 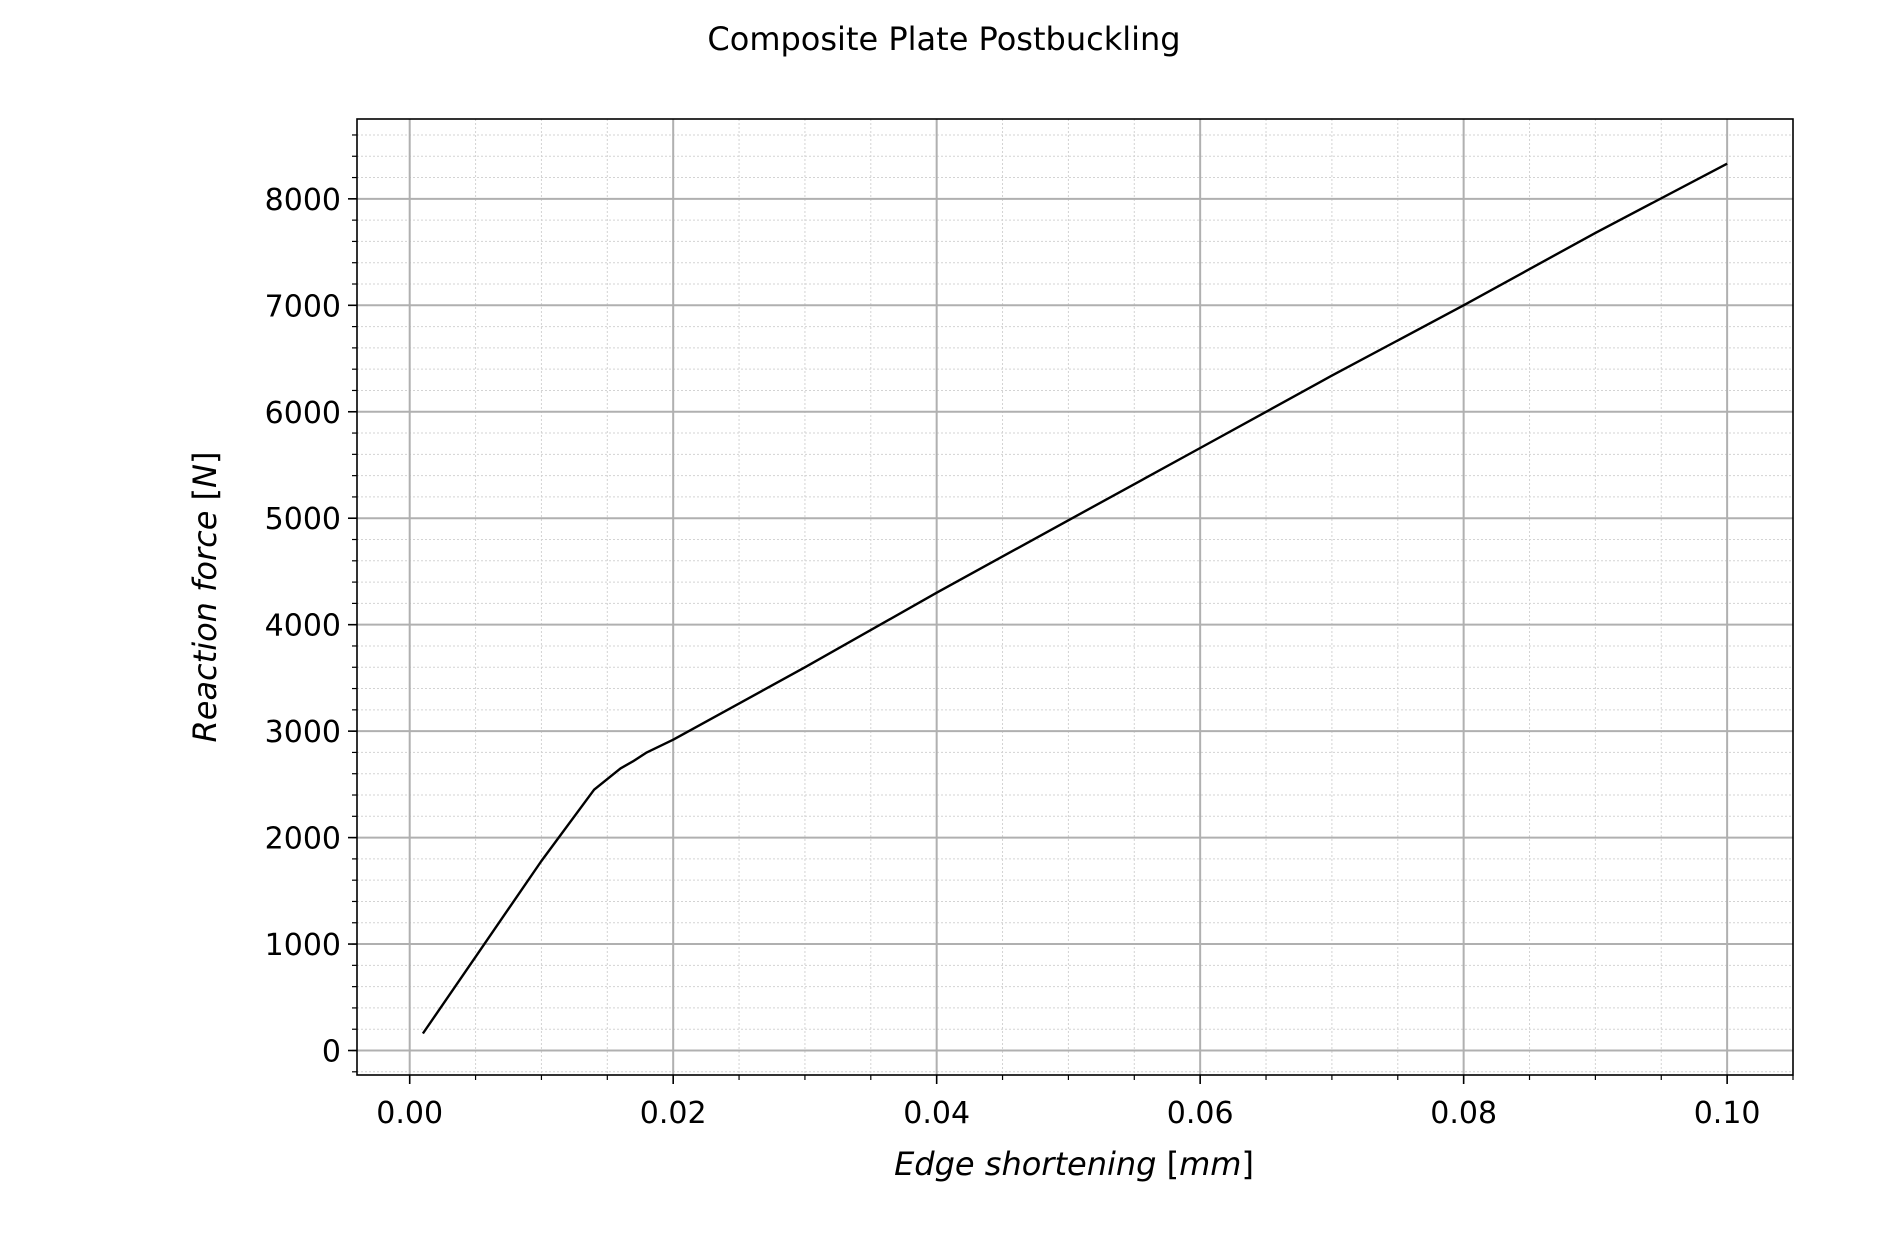 What do you see at coordinates (1727, 1113) in the screenshot?
I see `x-tick-label: 0.10` at bounding box center [1727, 1113].